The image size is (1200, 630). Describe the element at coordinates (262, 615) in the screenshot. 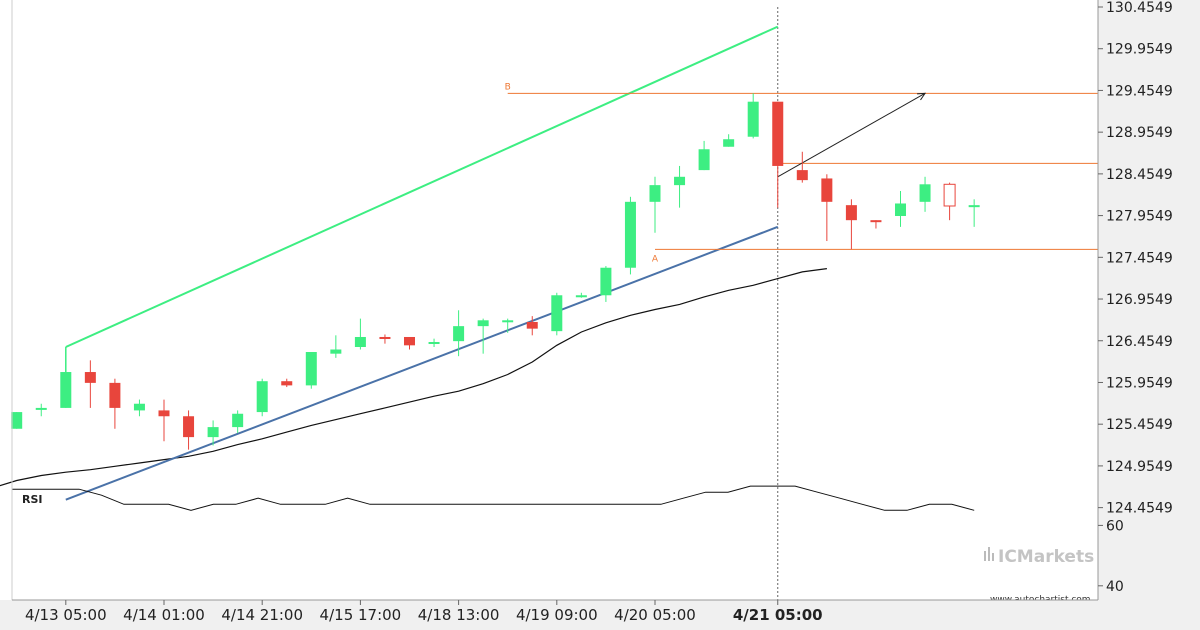

I see `x-tick-label: 4/14 21:00` at that location.